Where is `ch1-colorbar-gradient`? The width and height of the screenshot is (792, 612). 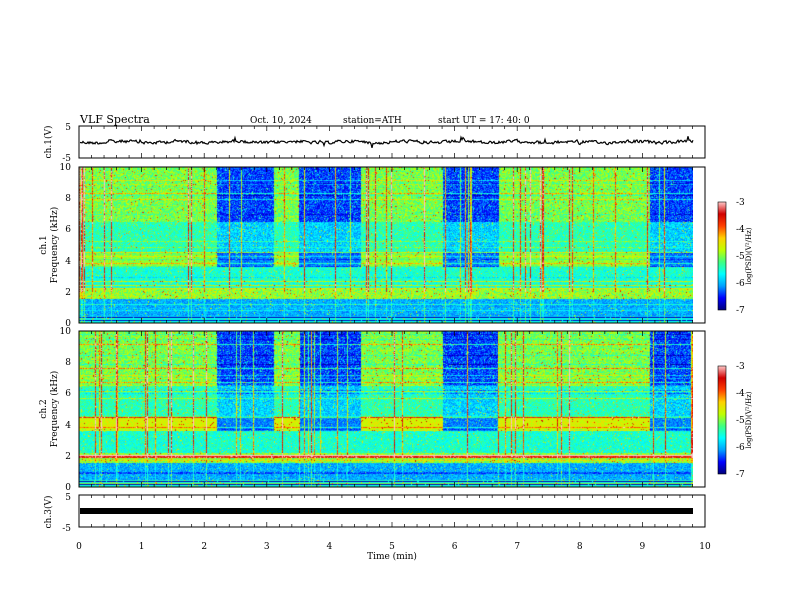 ch1-colorbar-gradient is located at coordinates (722, 256).